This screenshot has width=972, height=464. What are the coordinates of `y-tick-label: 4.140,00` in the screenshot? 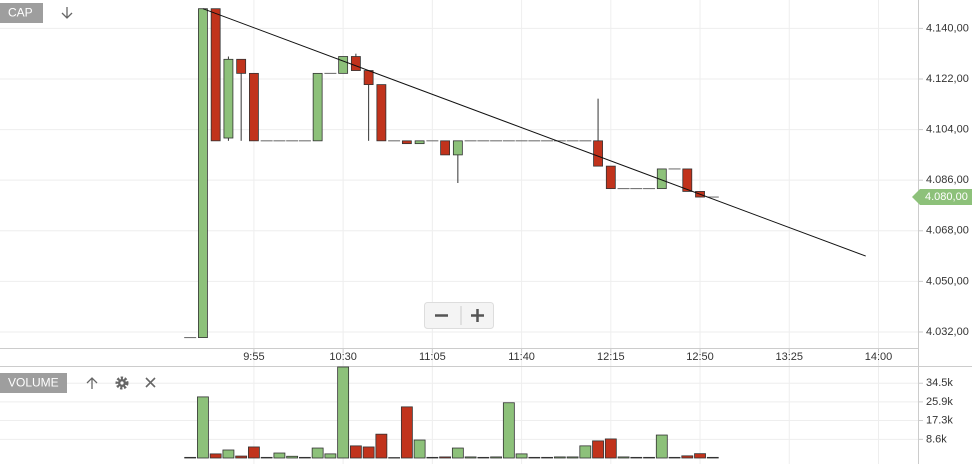 It's located at (947, 28).